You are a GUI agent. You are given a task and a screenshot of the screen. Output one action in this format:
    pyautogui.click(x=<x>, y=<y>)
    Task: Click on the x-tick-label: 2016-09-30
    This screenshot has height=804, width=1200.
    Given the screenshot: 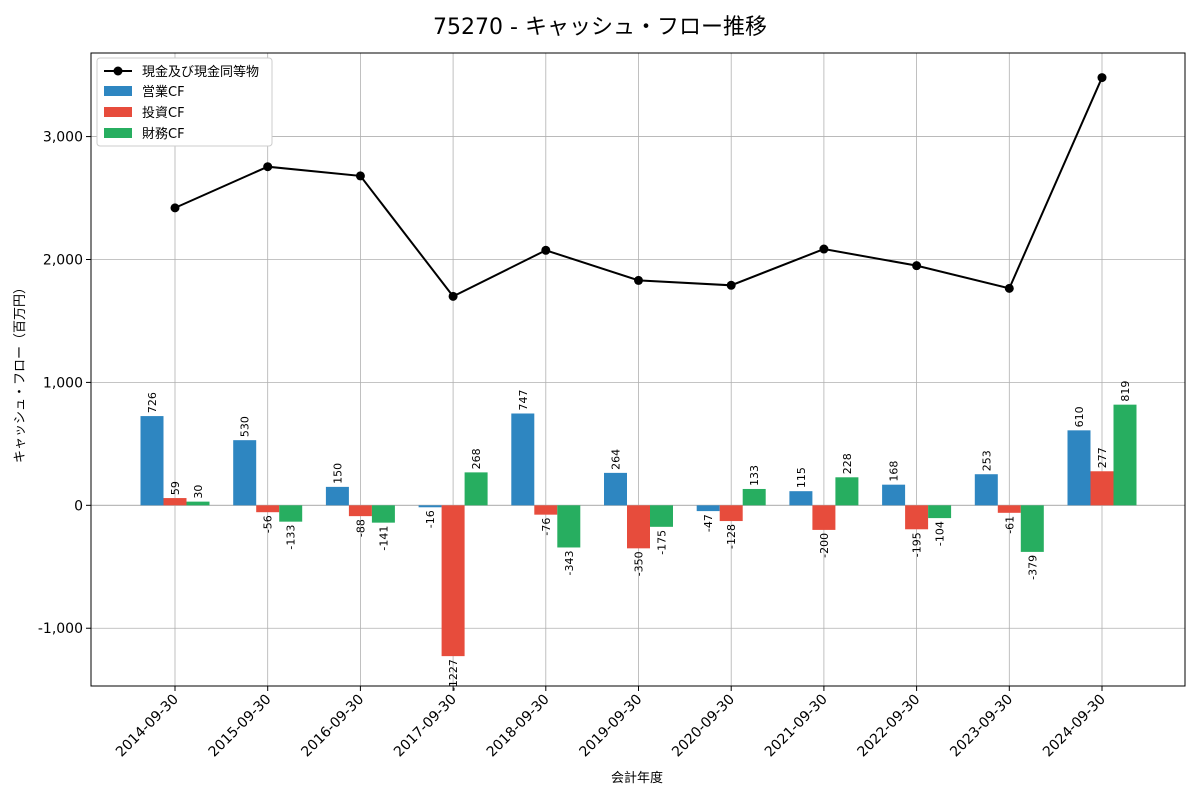 What is the action you would take?
    pyautogui.click(x=332, y=726)
    